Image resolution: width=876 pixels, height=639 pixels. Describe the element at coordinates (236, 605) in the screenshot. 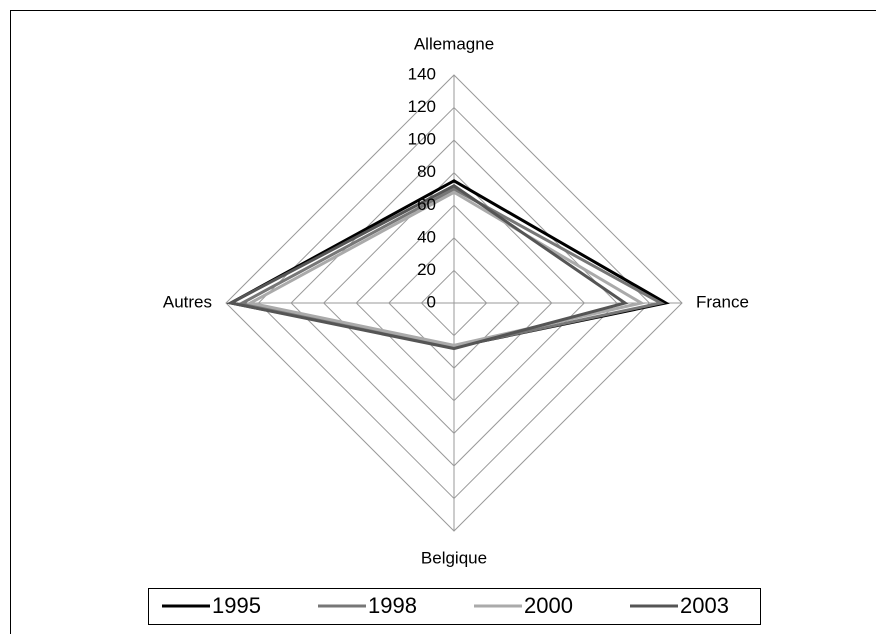

I see `legend-label: 1995` at that location.